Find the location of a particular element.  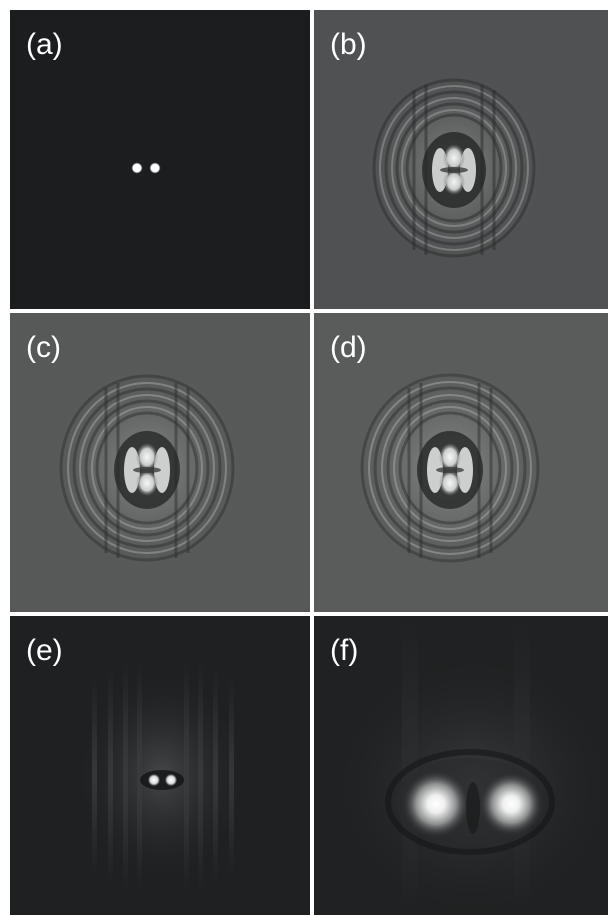

panel-e-image is located at coordinates (162, 776).